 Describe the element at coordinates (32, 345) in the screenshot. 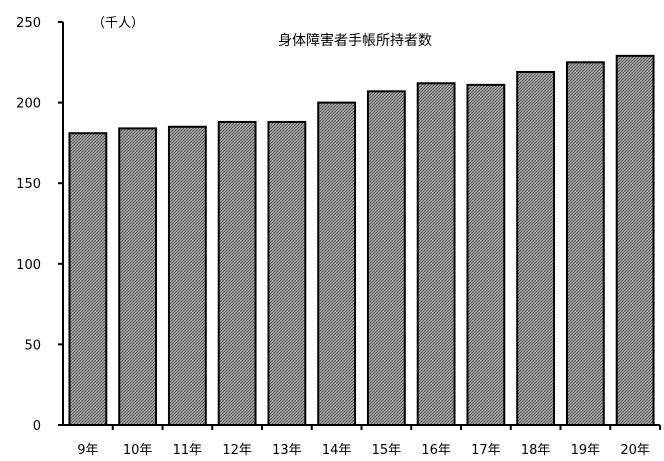

I see `y-tick-label: 50` at that location.